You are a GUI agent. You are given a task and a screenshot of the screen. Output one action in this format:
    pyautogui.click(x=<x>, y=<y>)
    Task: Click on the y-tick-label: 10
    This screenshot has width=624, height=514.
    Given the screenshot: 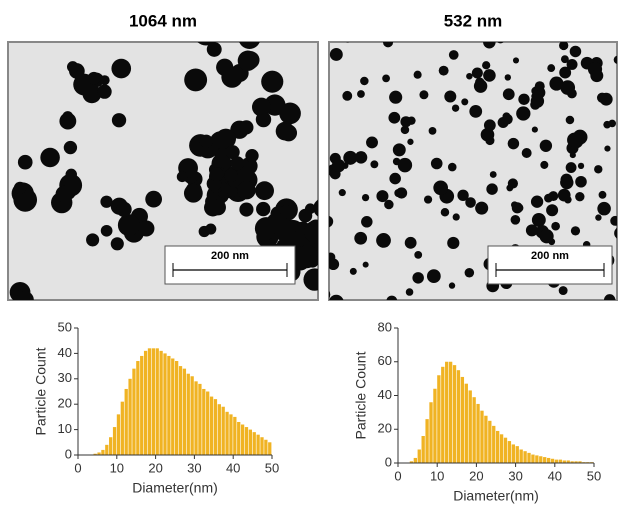 What is the action you would take?
    pyautogui.click(x=65, y=428)
    